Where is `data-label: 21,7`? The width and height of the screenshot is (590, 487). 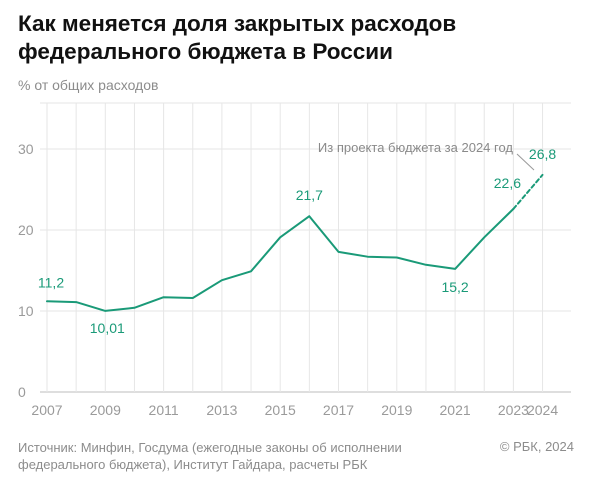
data-label: 21,7 is located at coordinates (309, 195).